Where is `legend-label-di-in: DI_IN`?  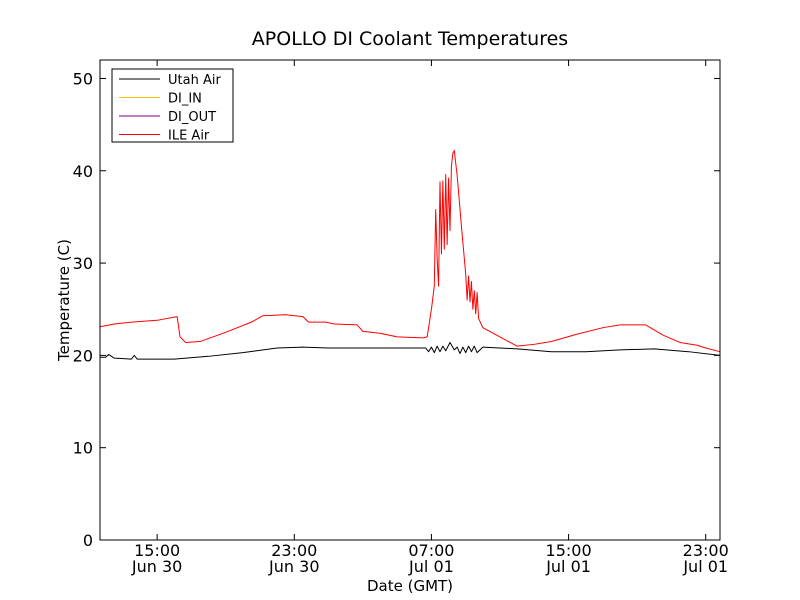 legend-label-di-in: DI_IN is located at coordinates (185, 99).